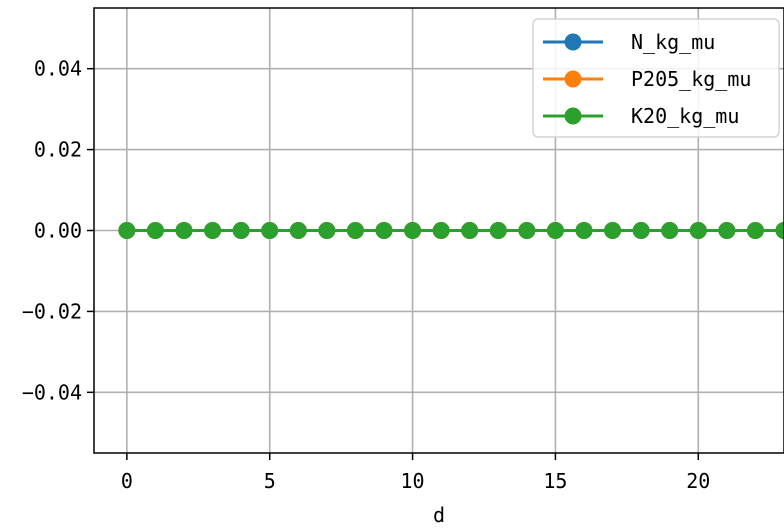 The height and width of the screenshot is (531, 784). Describe the element at coordinates (691, 79) in the screenshot. I see `legend-label: P205_kg_mu` at that location.